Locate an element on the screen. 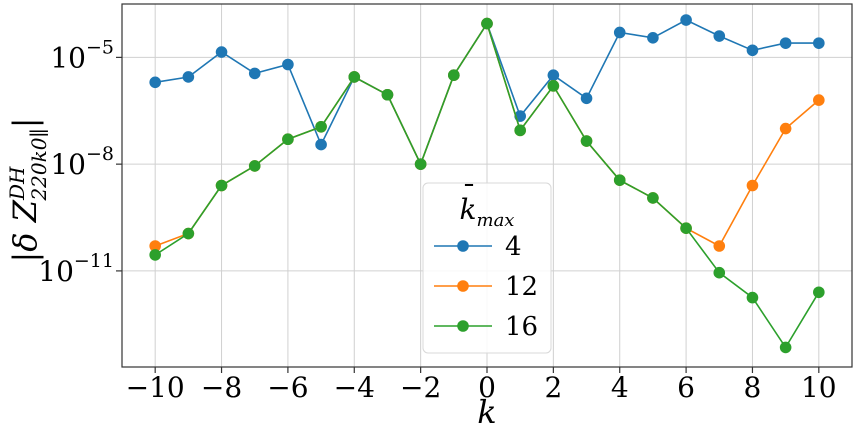  x-tick-label: −4 is located at coordinates (354, 387).